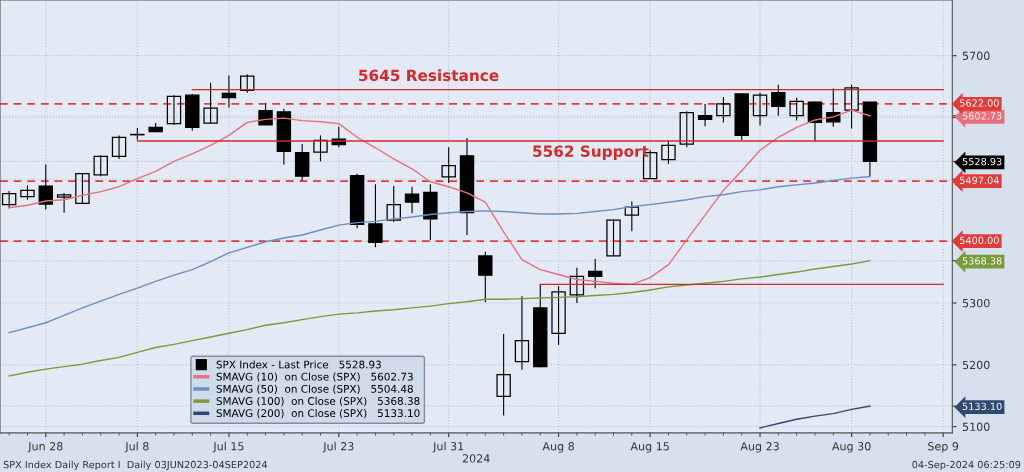 Image resolution: width=1024 pixels, height=472 pixels. Describe the element at coordinates (979, 180) in the screenshot. I see `ref-line-label: 5497.04` at that location.